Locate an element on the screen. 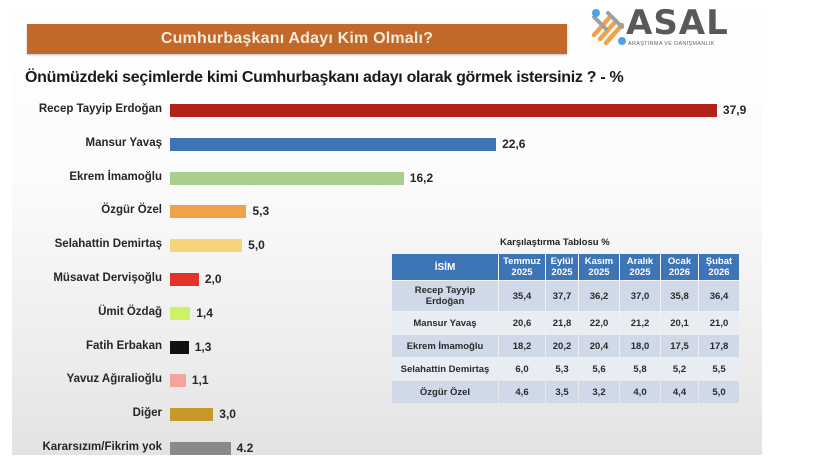 The image size is (820, 470). value-cell: 18,2 is located at coordinates (522, 346).